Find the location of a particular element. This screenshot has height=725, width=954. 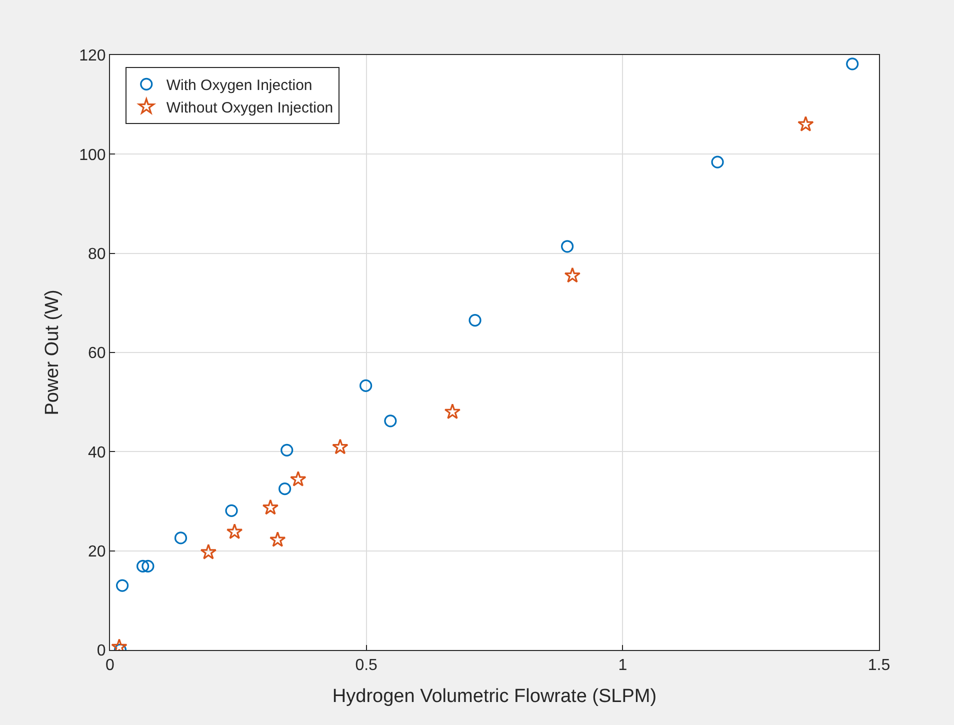

y-tick-label: 100 is located at coordinates (92, 155).